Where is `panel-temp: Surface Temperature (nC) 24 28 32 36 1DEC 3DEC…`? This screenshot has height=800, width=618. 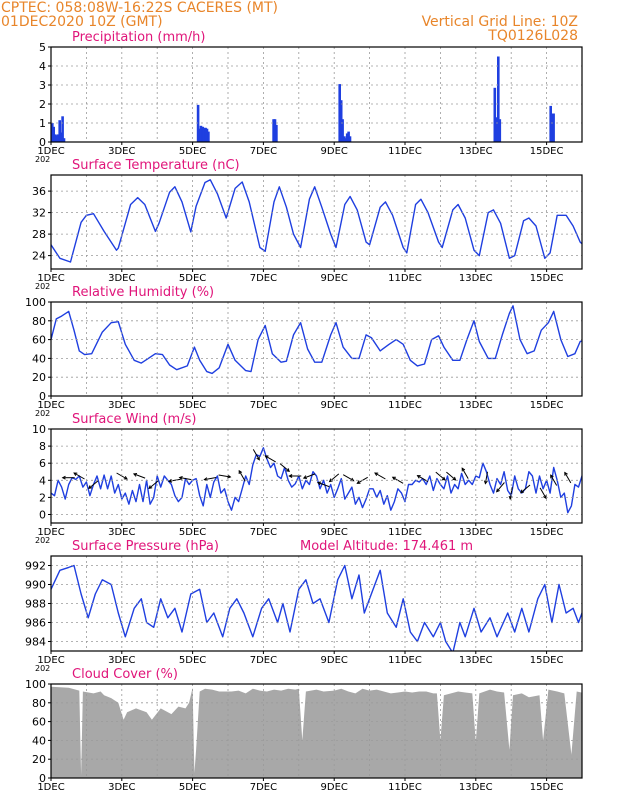
panel-temp: Surface Temperature (nC) 24 28 32 36 1DEC 3DEC… is located at coordinates (307, 224).